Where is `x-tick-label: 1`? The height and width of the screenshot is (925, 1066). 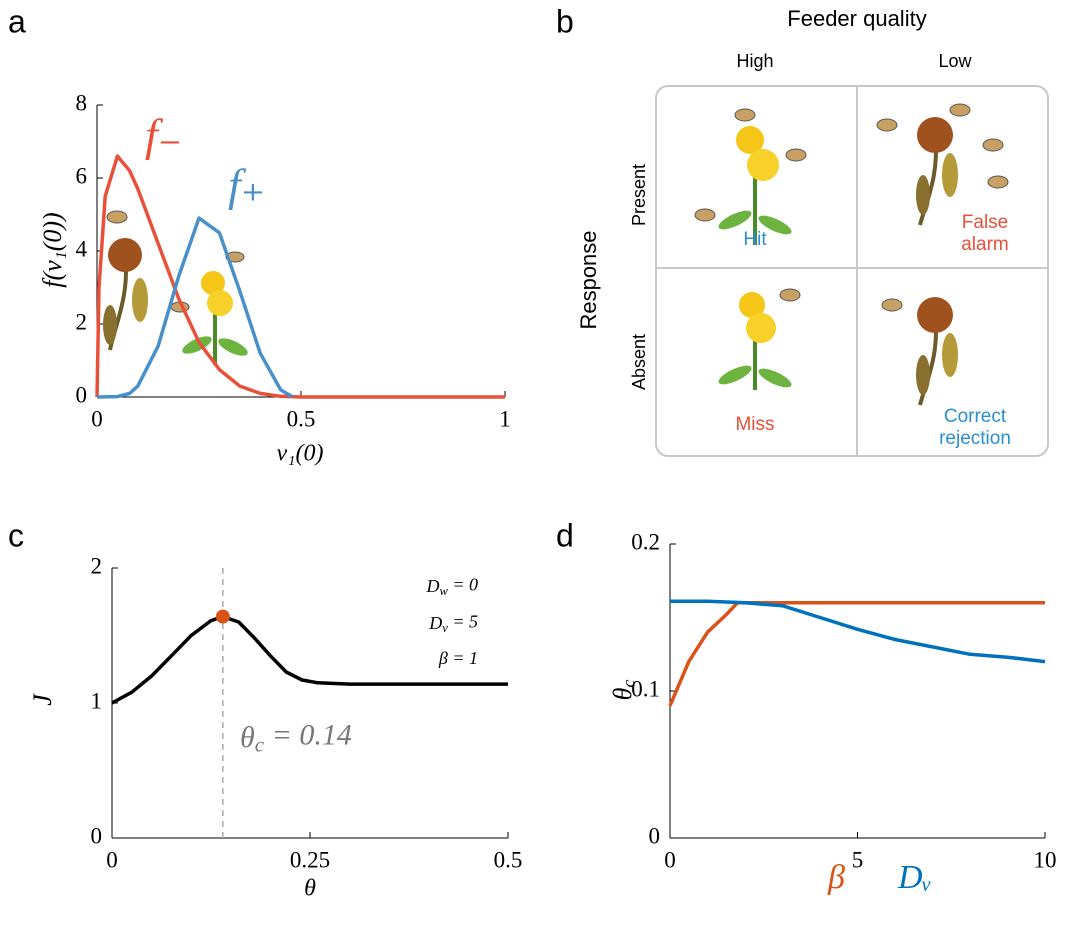 x-tick-label: 1 is located at coordinates (505, 418).